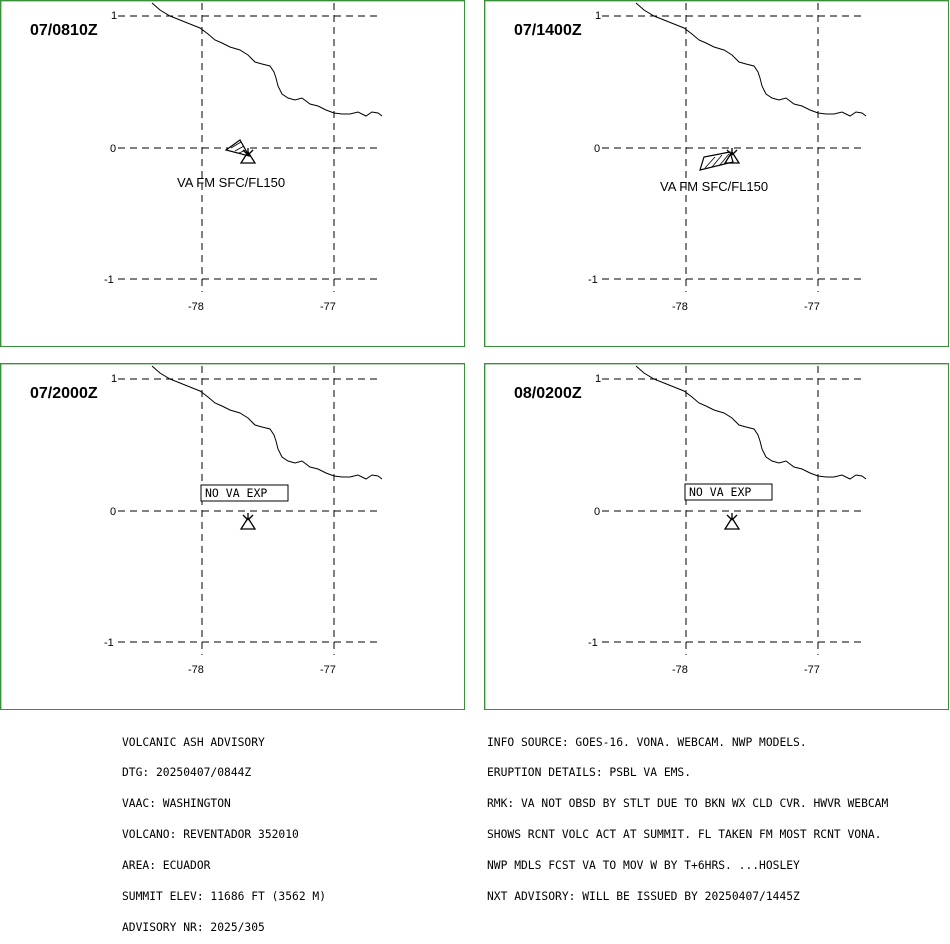  What do you see at coordinates (176, 804) in the screenshot?
I see `advisory-vaac: VAAC: WASHINGTON` at bounding box center [176, 804].